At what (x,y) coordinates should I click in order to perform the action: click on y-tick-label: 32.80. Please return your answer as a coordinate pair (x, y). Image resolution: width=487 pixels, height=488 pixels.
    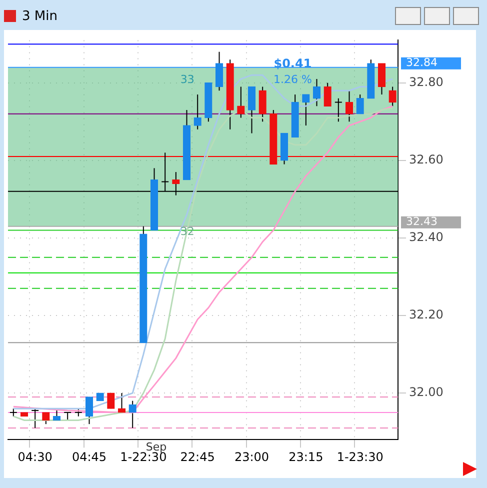
    Looking at the image, I should click on (426, 81).